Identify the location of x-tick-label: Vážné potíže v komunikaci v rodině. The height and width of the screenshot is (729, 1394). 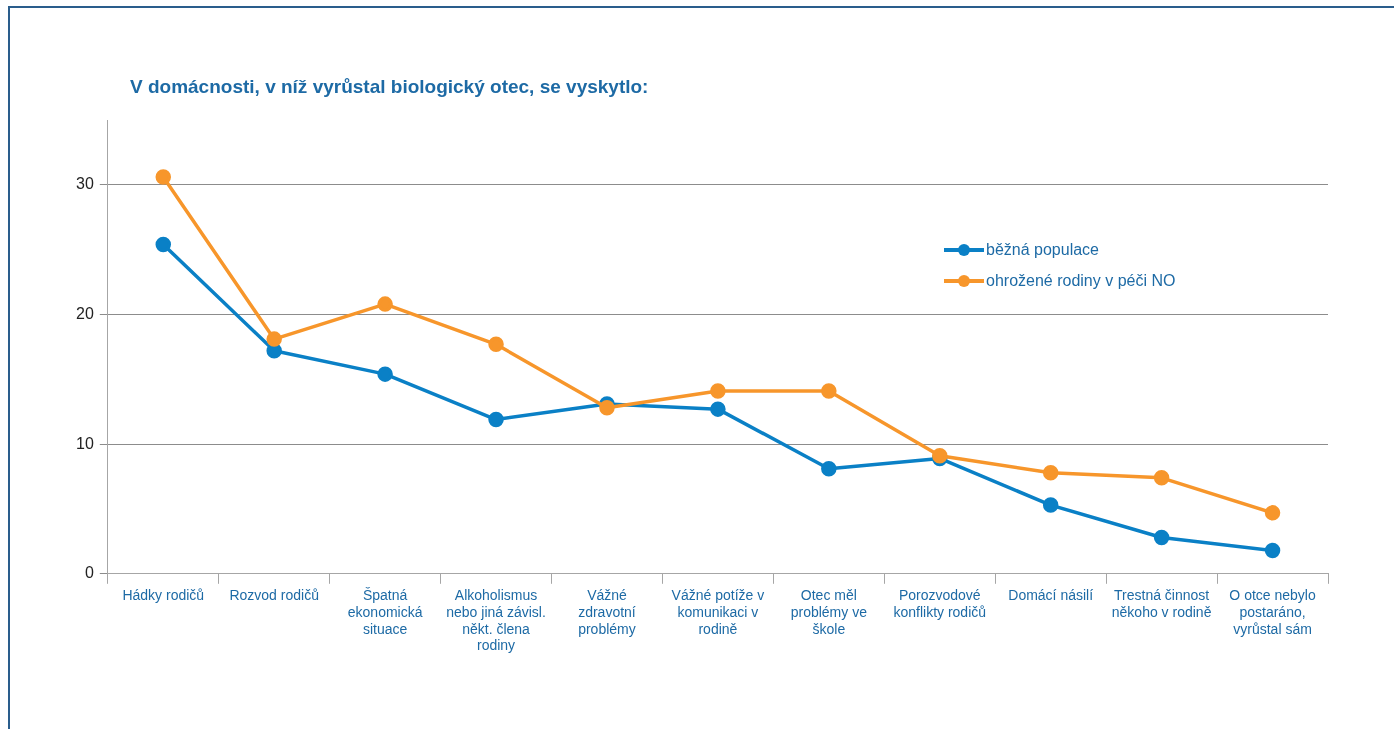
(718, 612).